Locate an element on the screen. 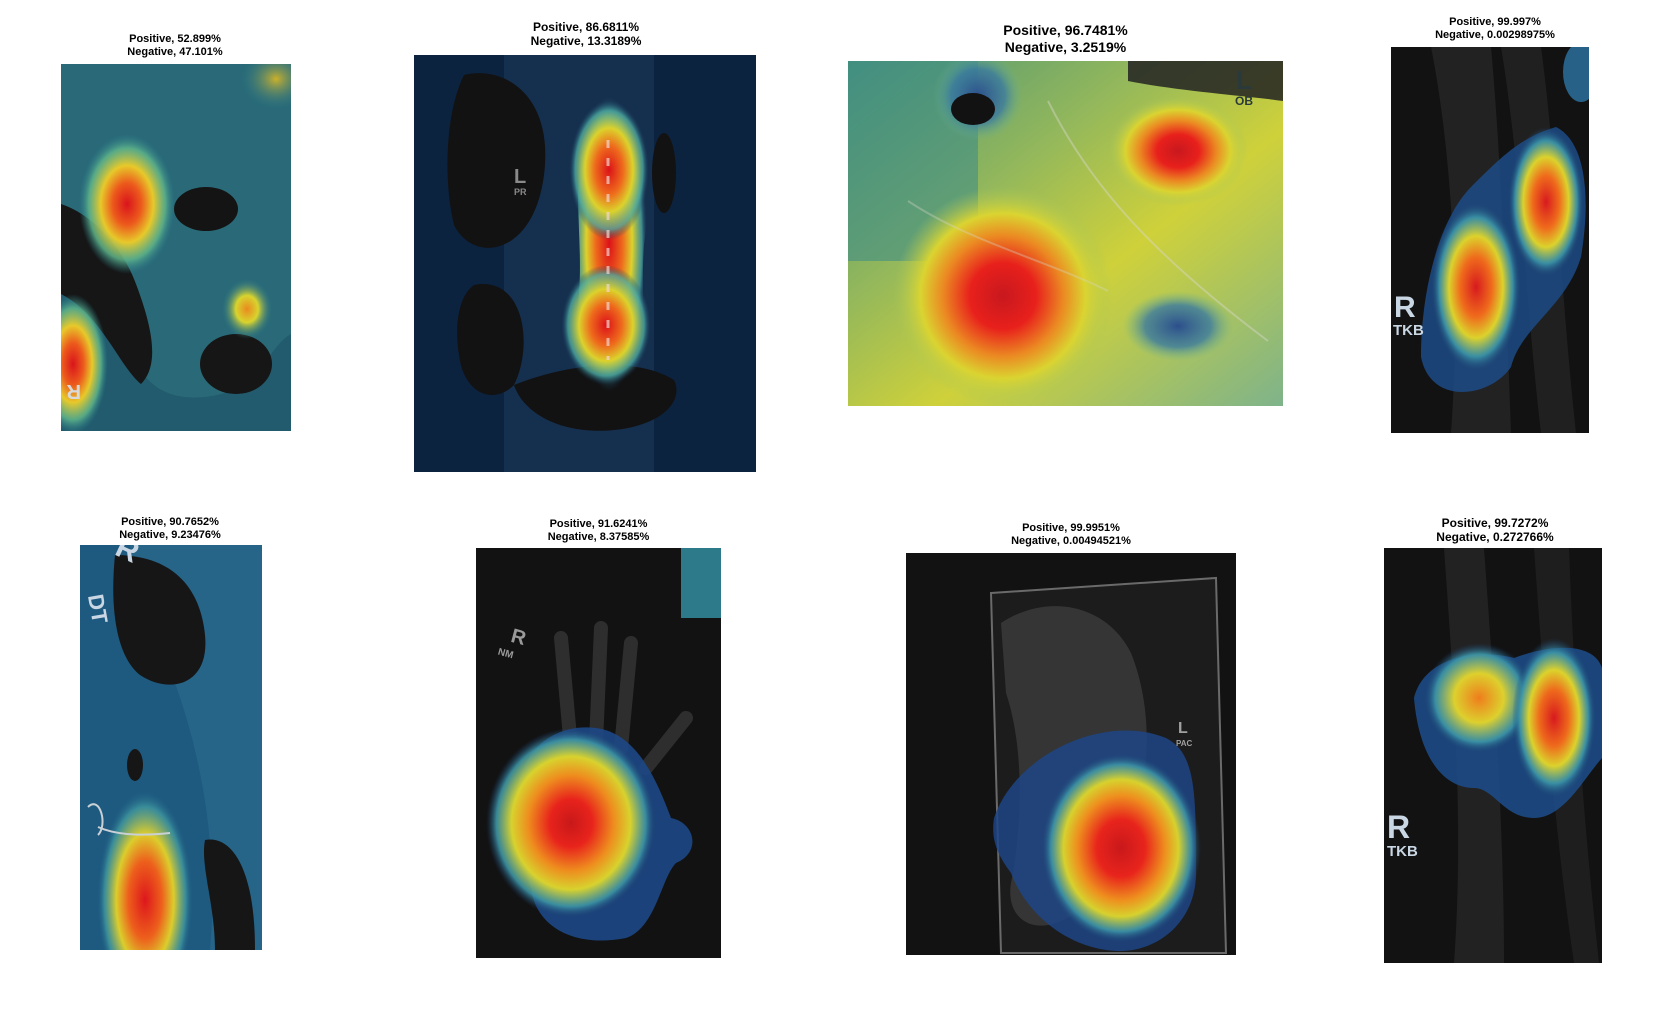  panel-7-negative-label: Negative, 0.00494521% is located at coordinates (1071, 541).